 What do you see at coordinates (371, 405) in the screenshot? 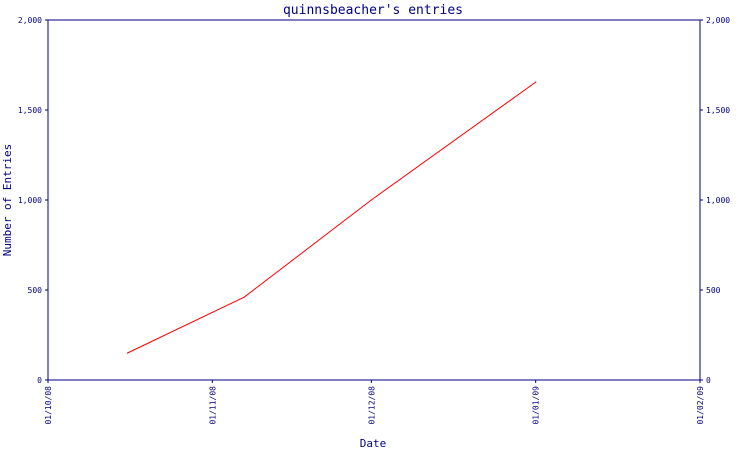
I see `x-tick-label: 01/12/08` at bounding box center [371, 405].